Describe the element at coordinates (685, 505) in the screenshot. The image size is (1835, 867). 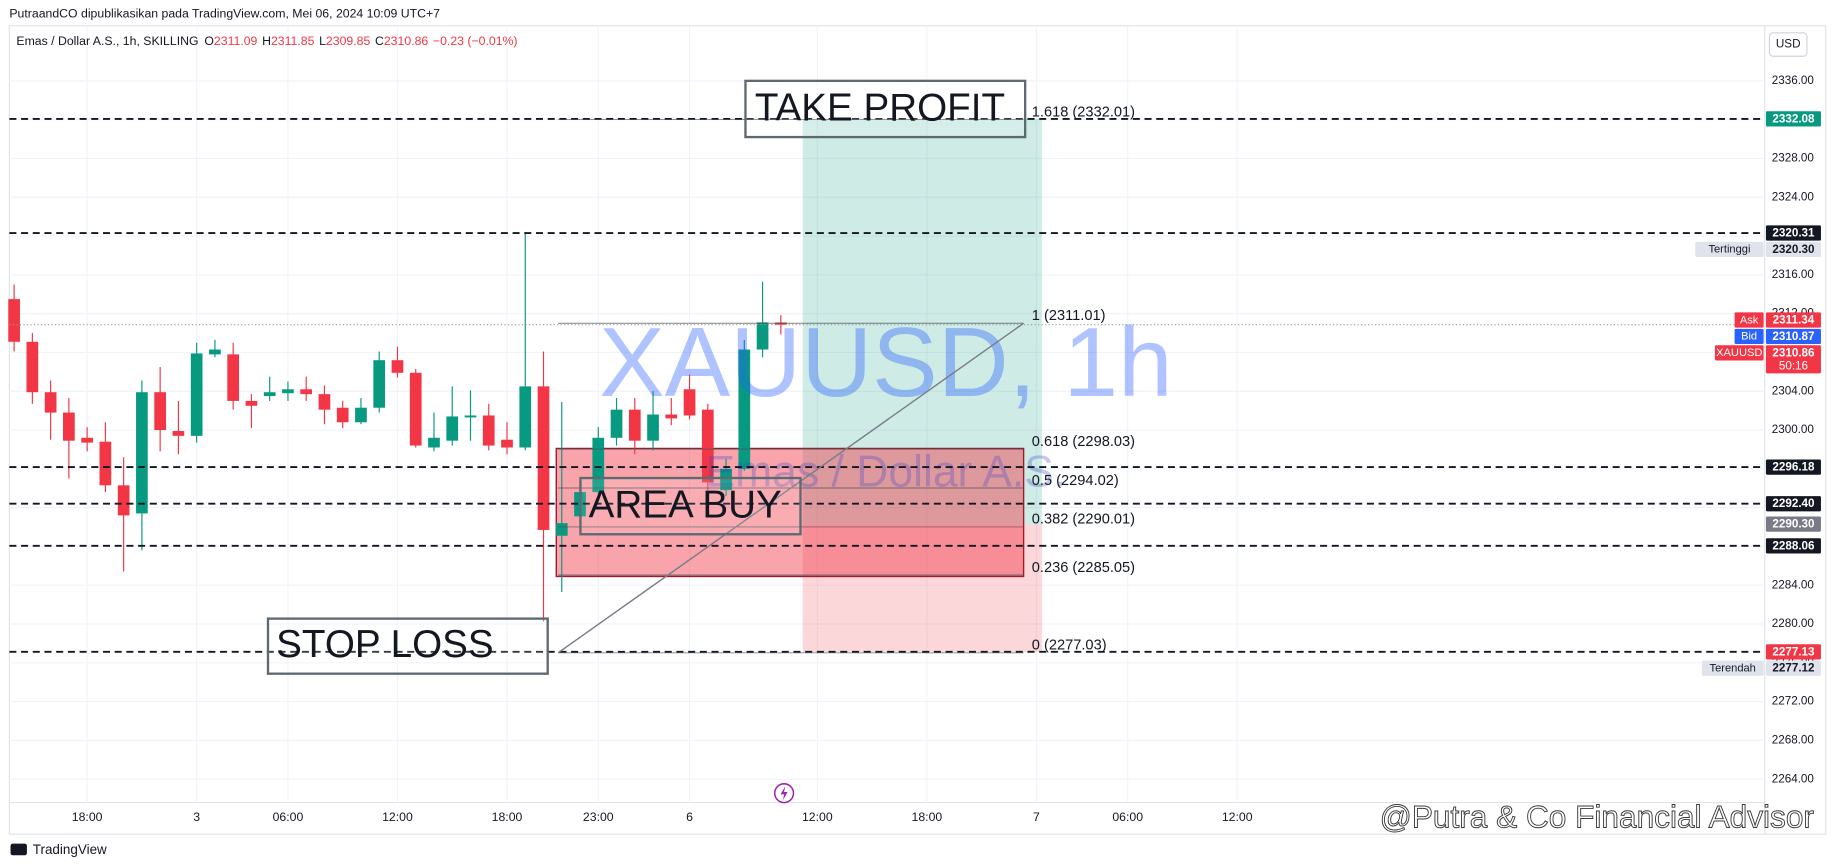
I see `area-buy-text: AREA BUY` at that location.